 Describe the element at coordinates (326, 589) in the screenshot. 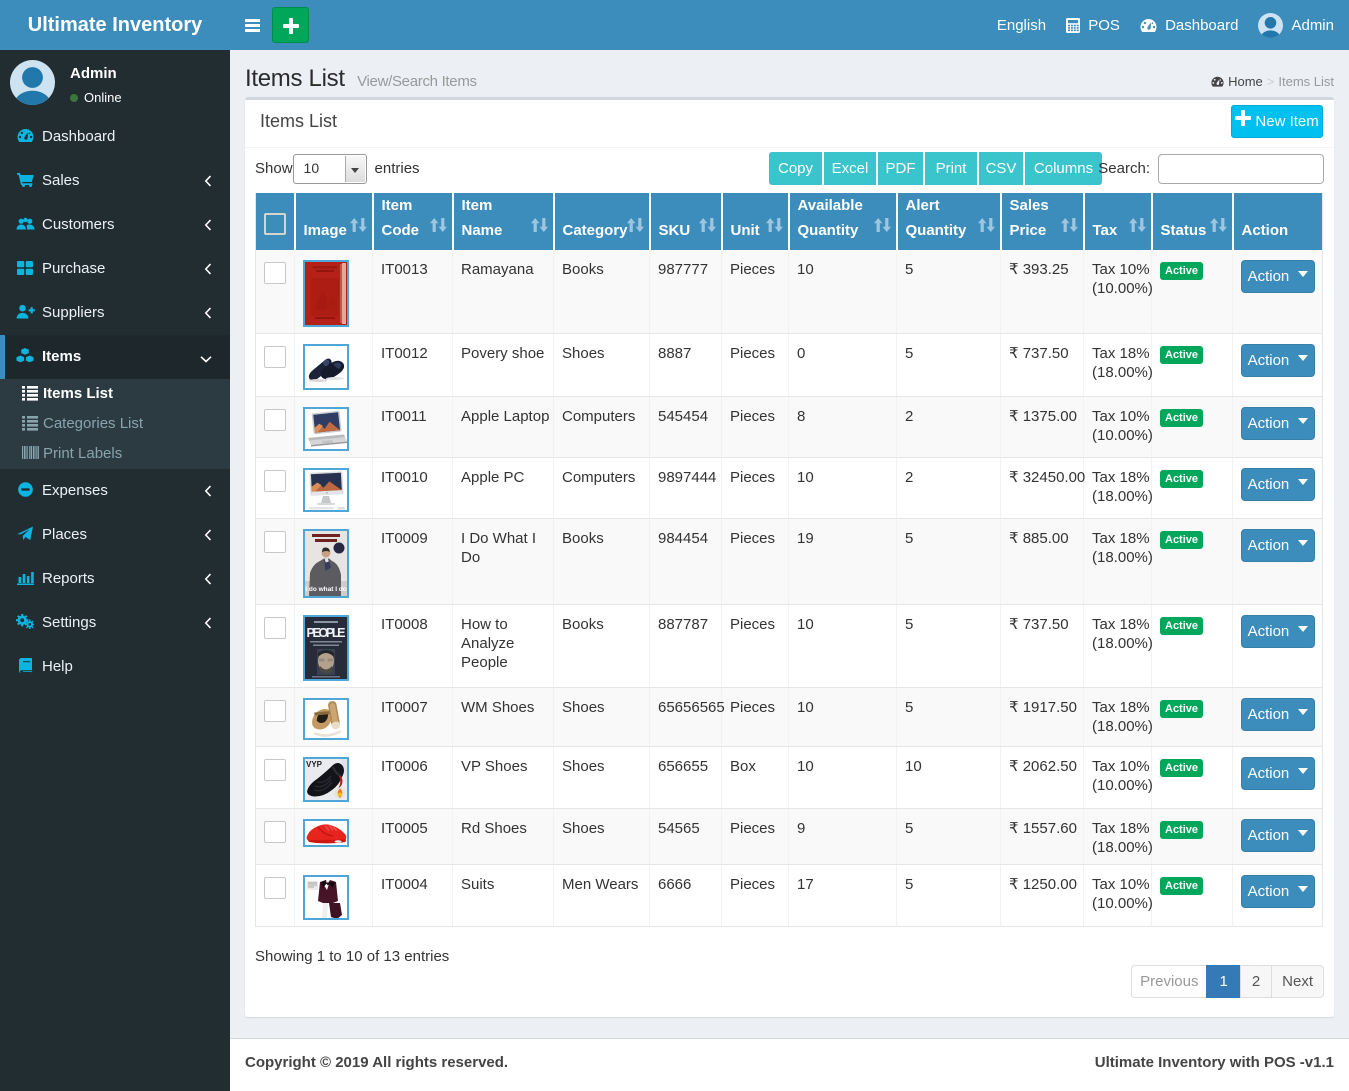

I see `svg-text: I do what I do` at that location.